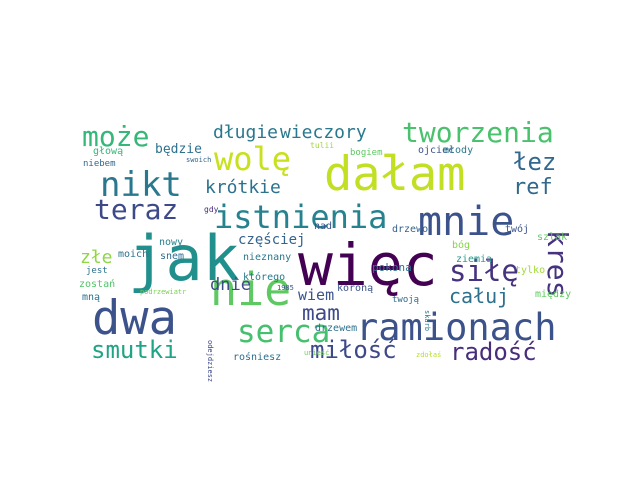 This screenshot has width=640, height=480. I want to click on cloud-word: istnienia, so click(300, 217).